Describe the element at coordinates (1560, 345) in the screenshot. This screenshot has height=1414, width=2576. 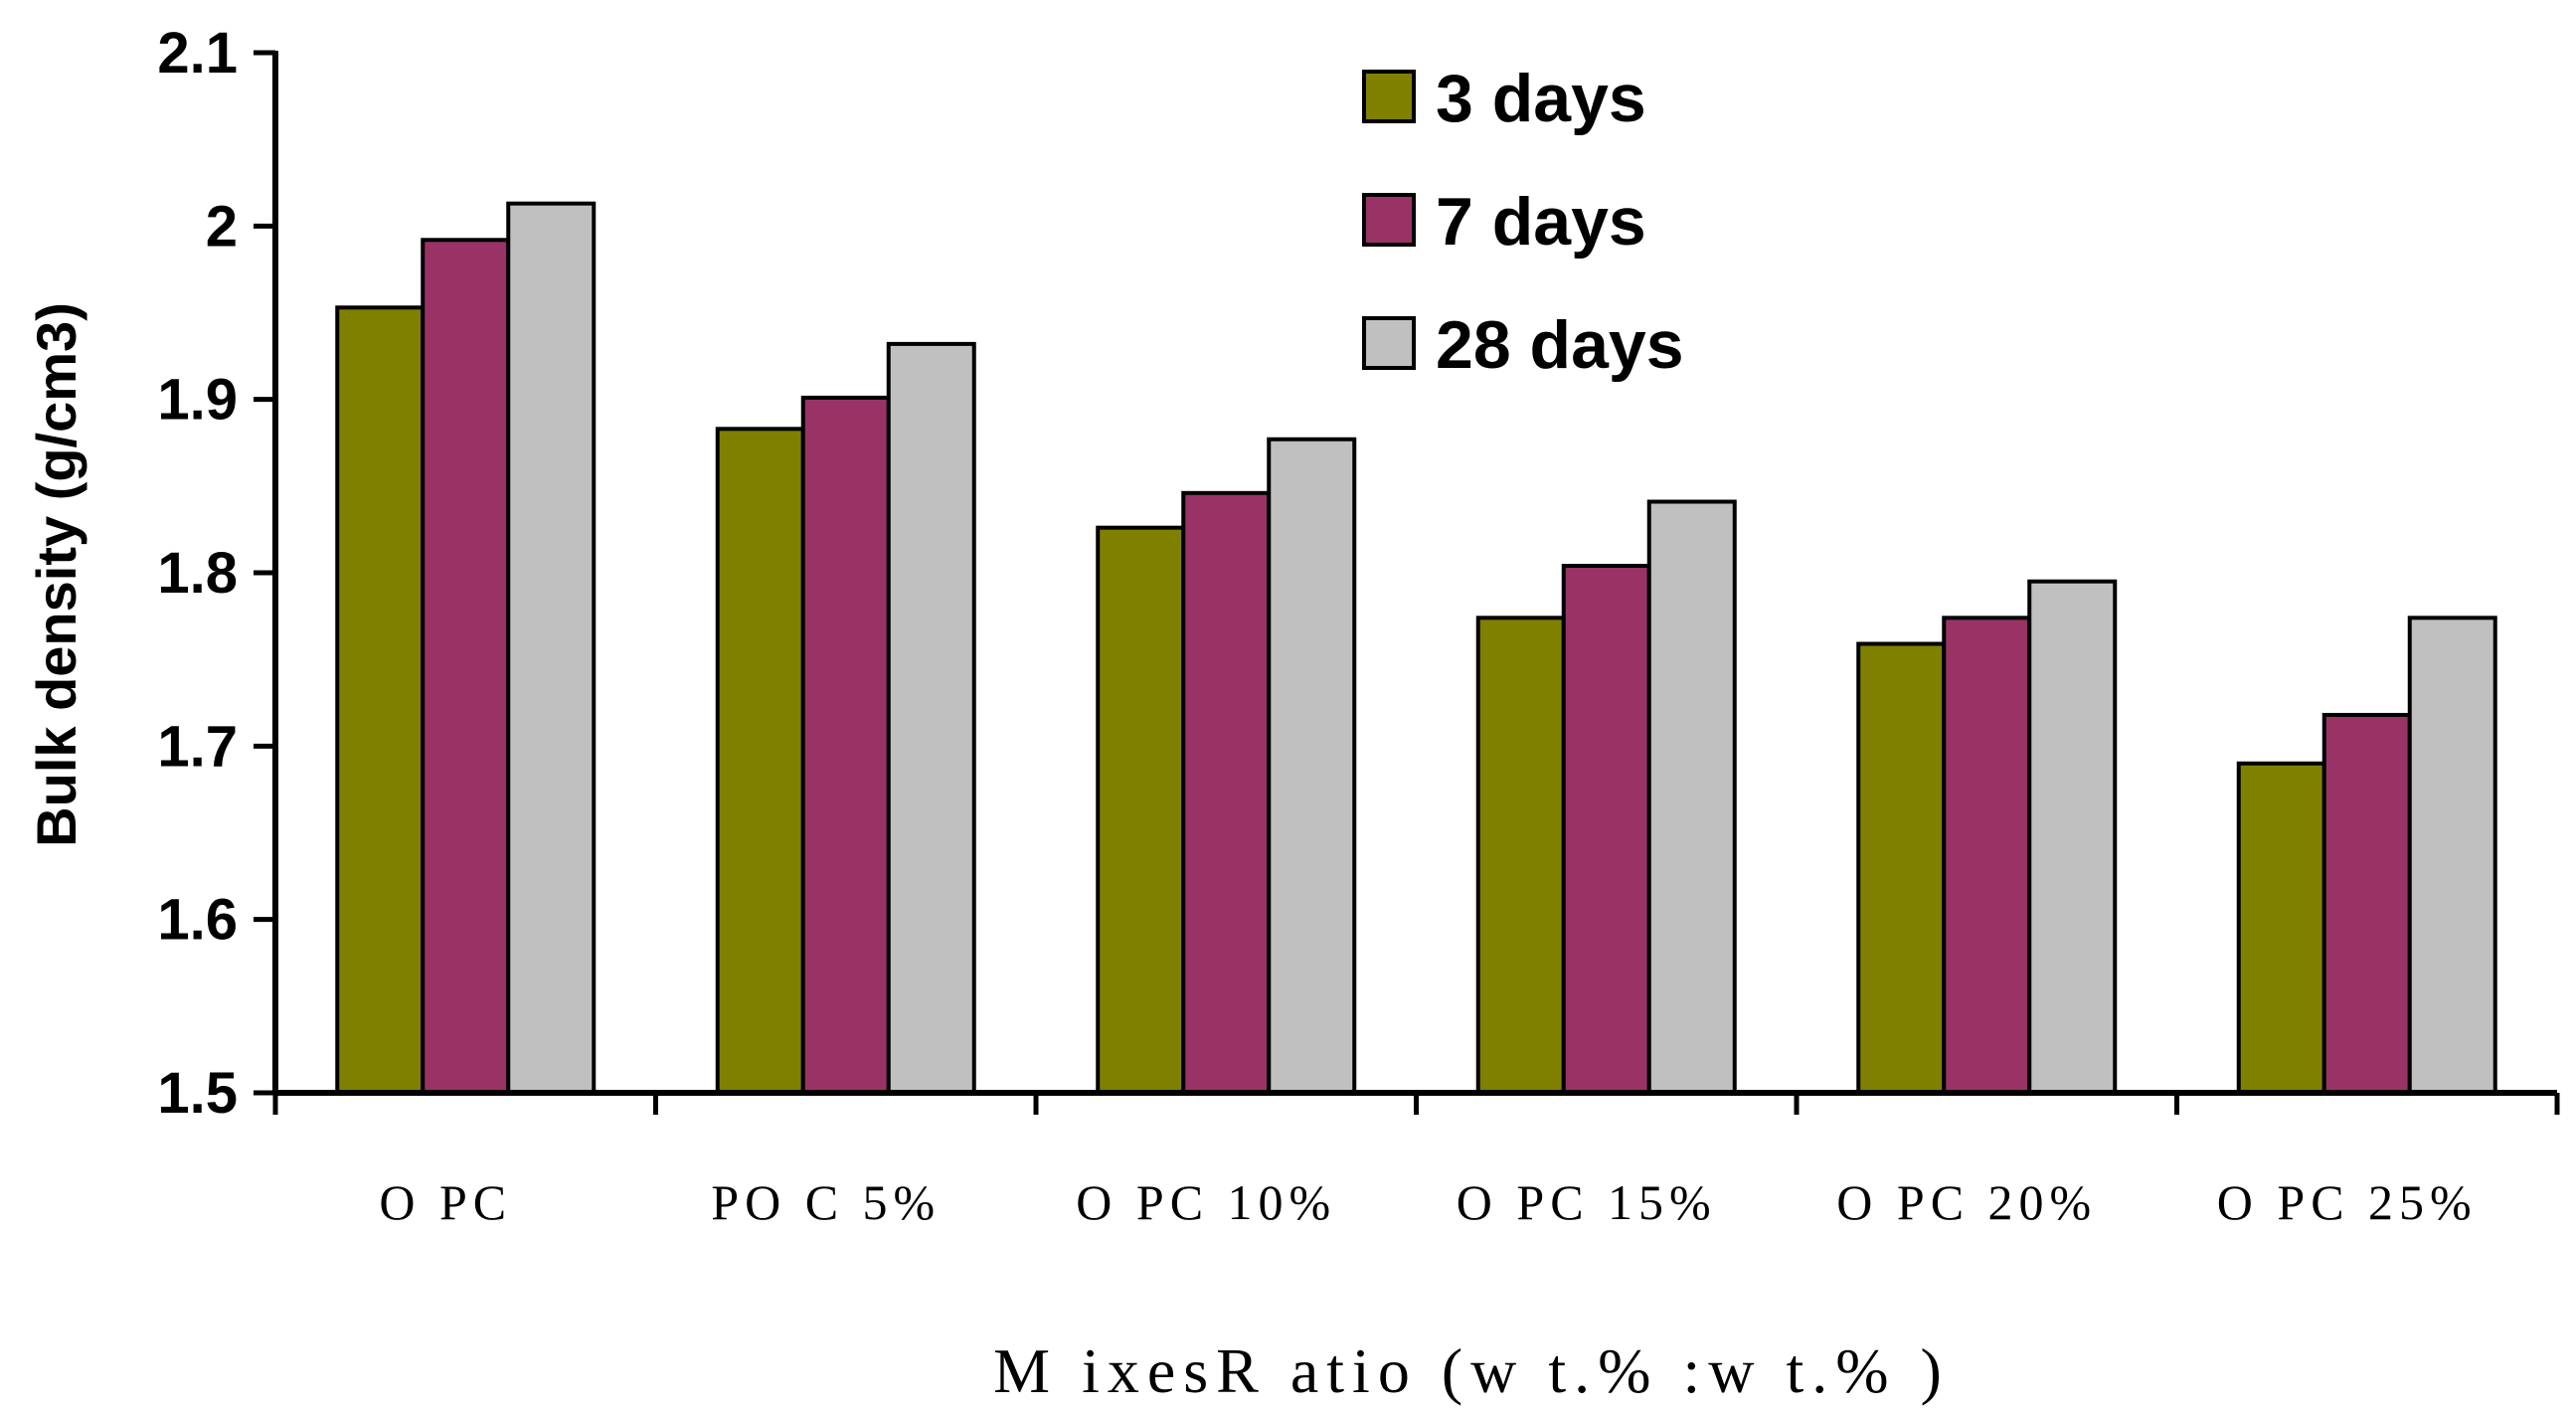
I see `legend-label-2: 28 days` at that location.